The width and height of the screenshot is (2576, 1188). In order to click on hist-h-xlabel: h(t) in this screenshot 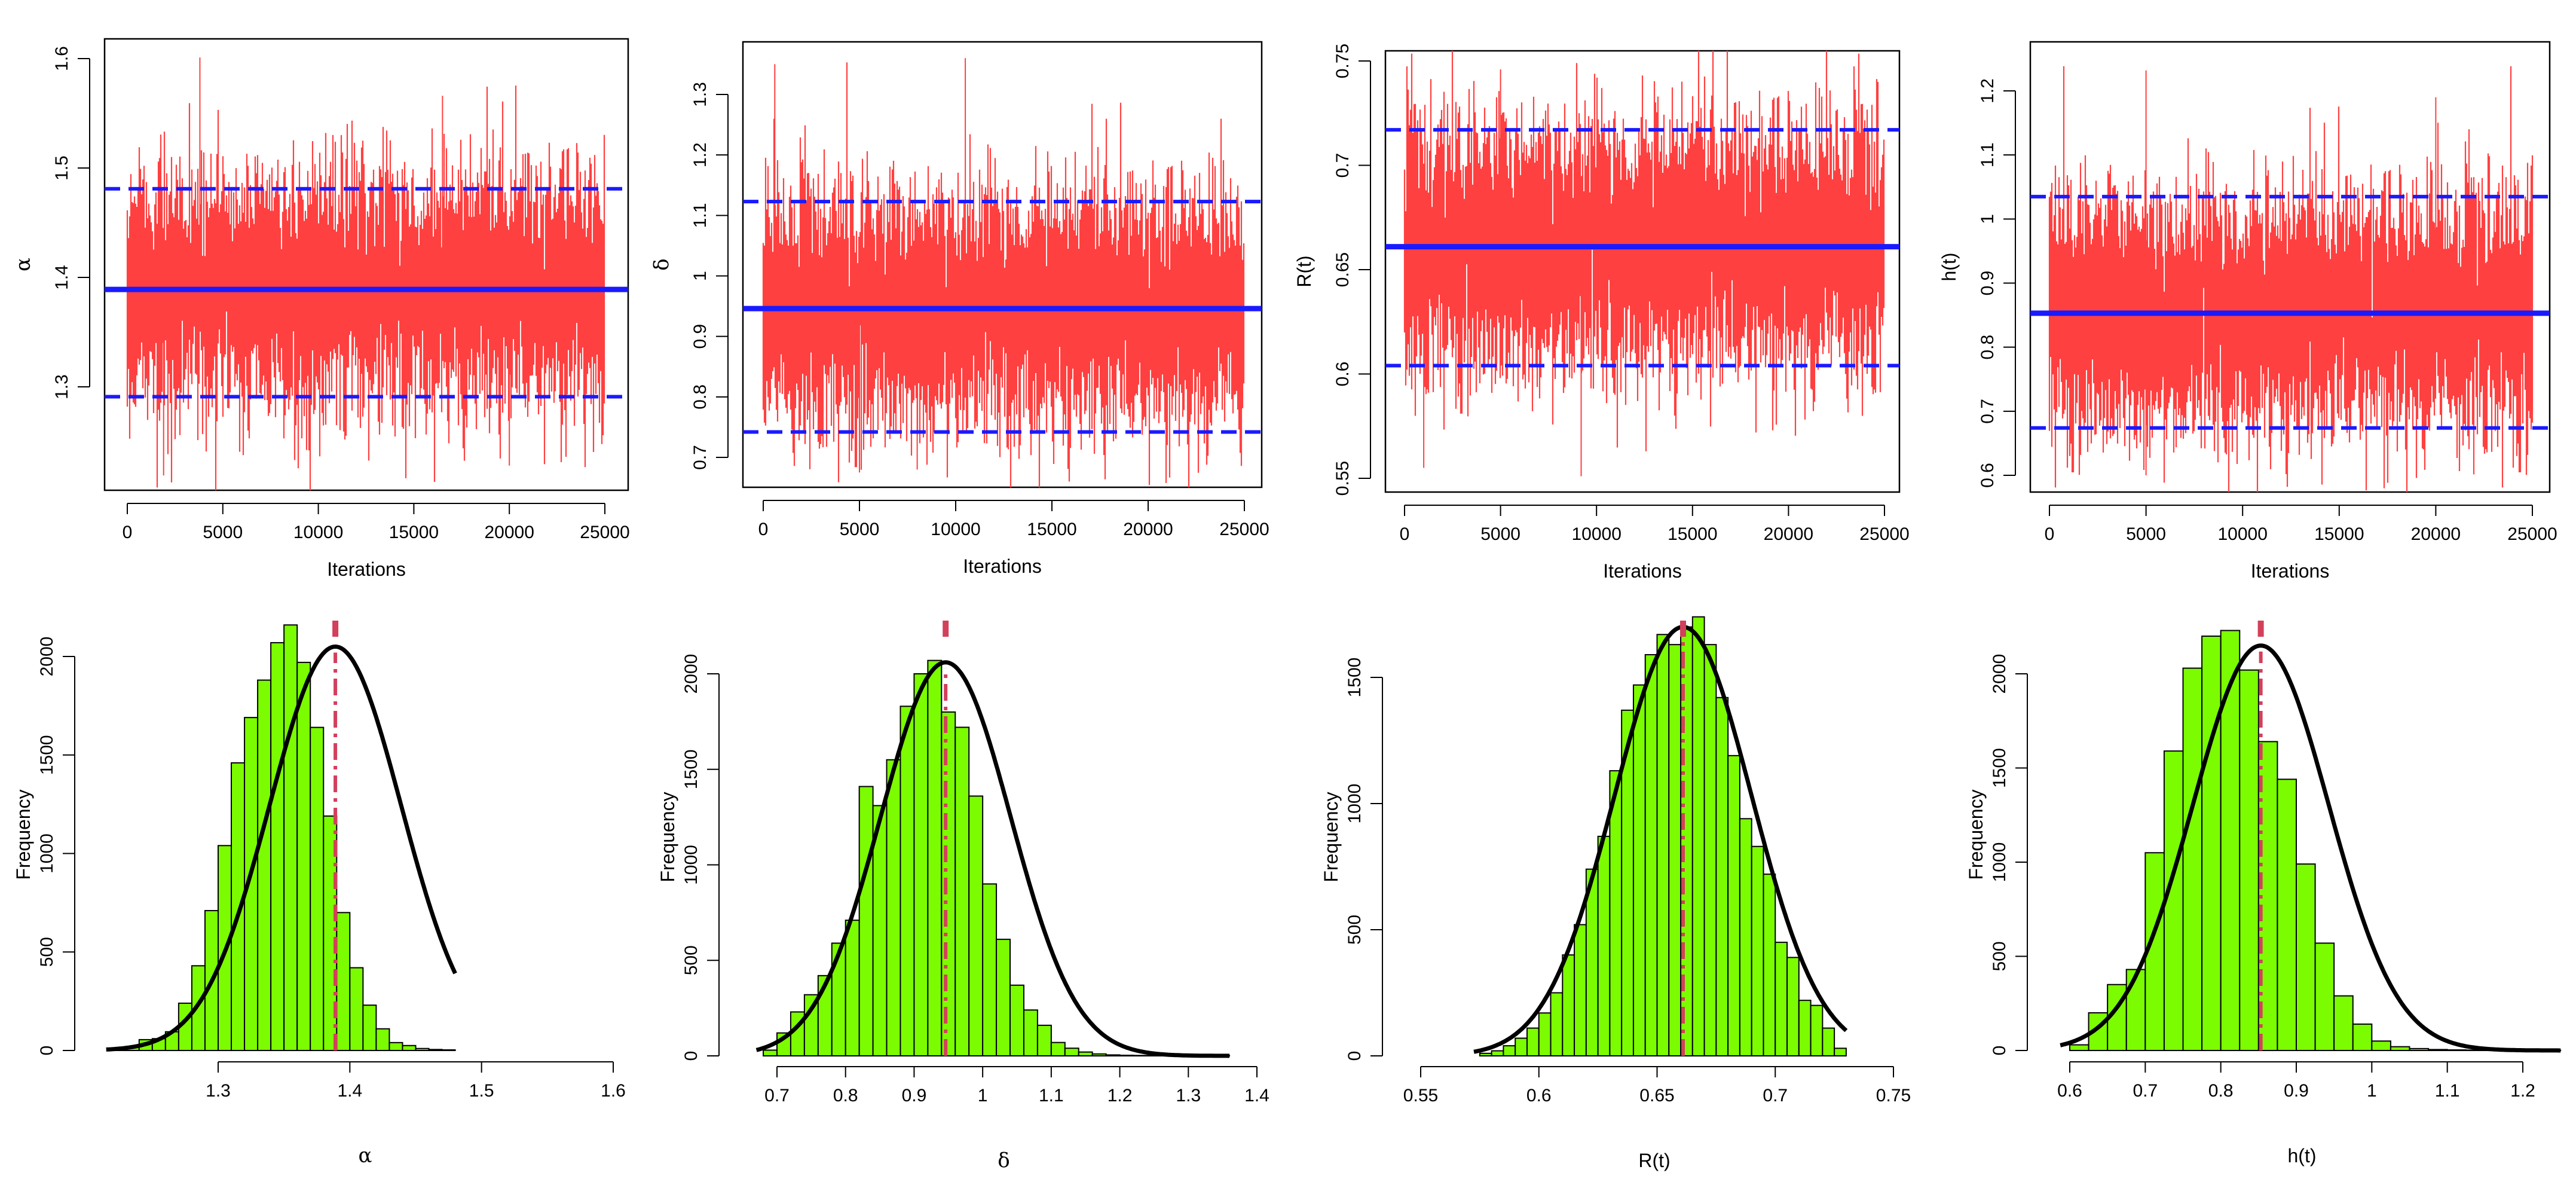, I will do `click(2302, 1155)`.